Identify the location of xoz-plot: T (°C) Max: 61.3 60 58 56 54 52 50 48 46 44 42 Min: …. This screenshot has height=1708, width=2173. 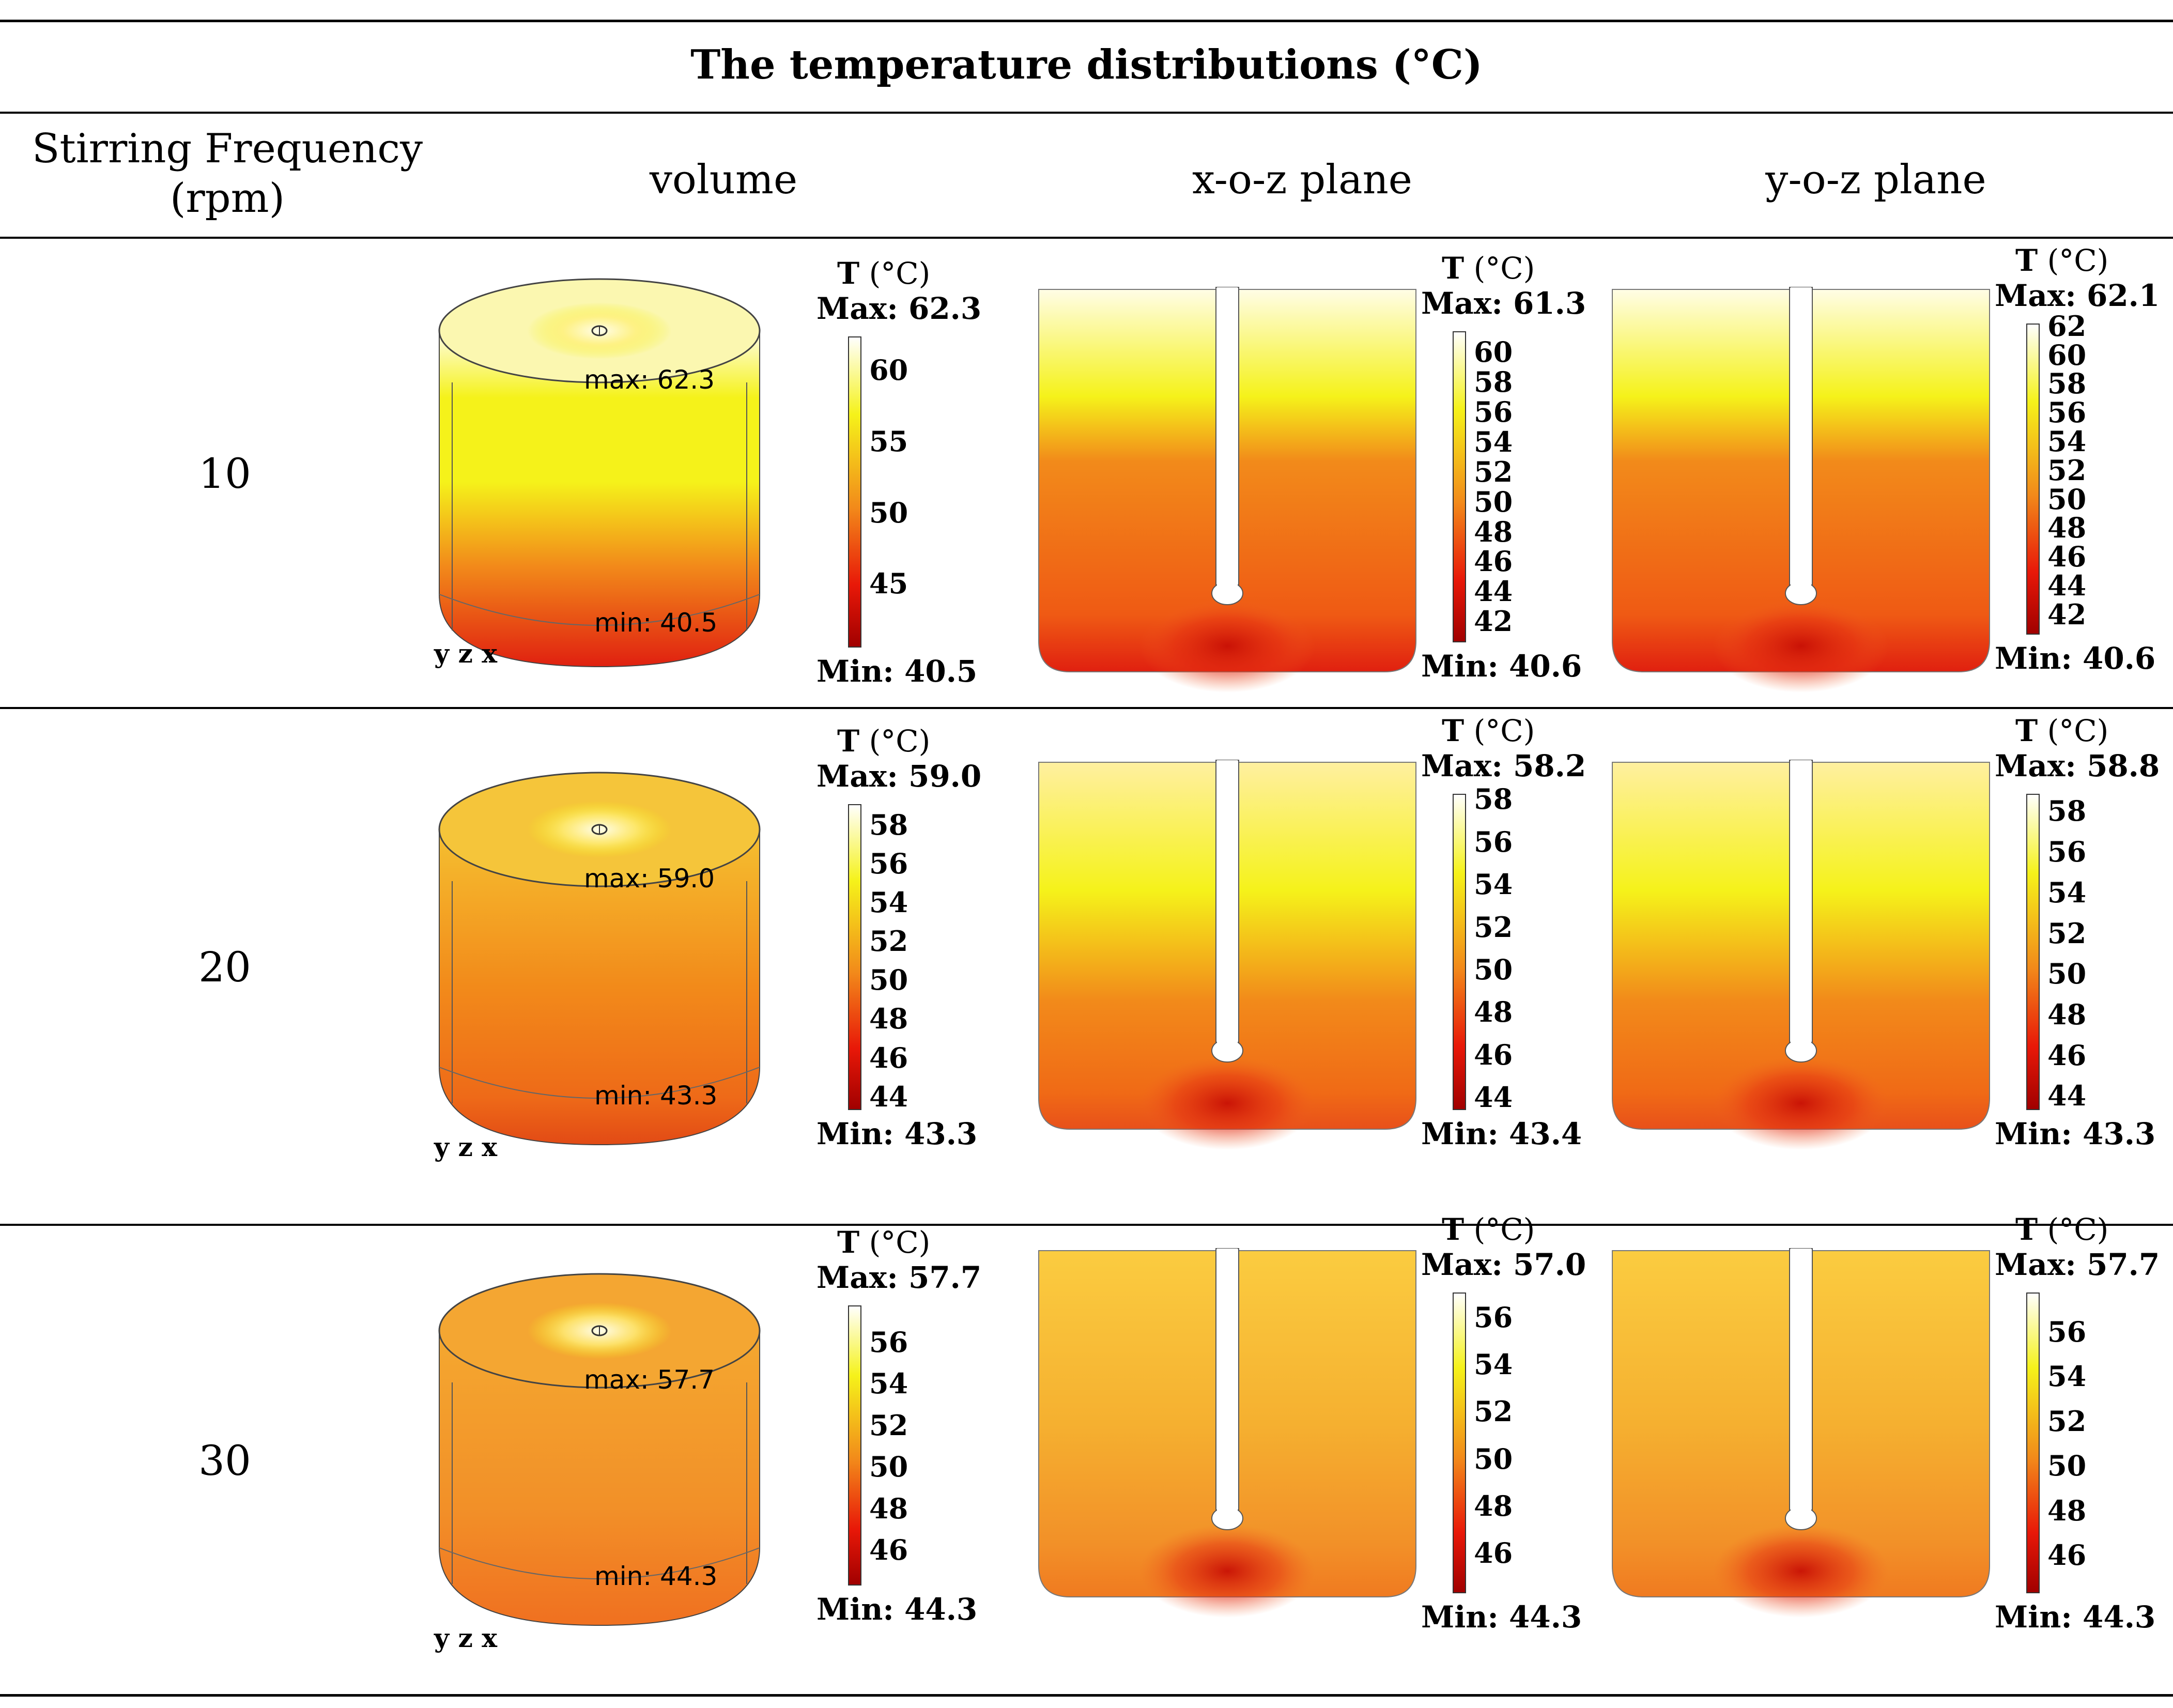
(1322, 471).